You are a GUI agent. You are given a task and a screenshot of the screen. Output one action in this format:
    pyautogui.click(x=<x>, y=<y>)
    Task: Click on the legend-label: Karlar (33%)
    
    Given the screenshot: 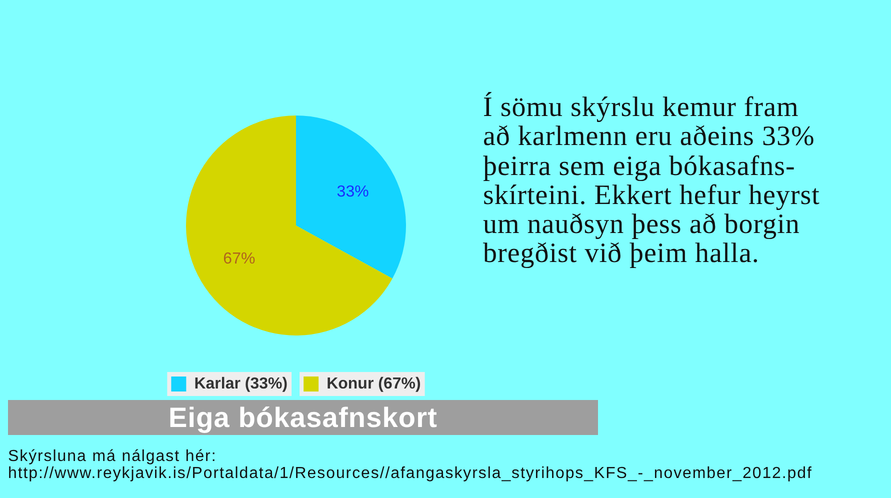 What is the action you would take?
    pyautogui.click(x=241, y=383)
    